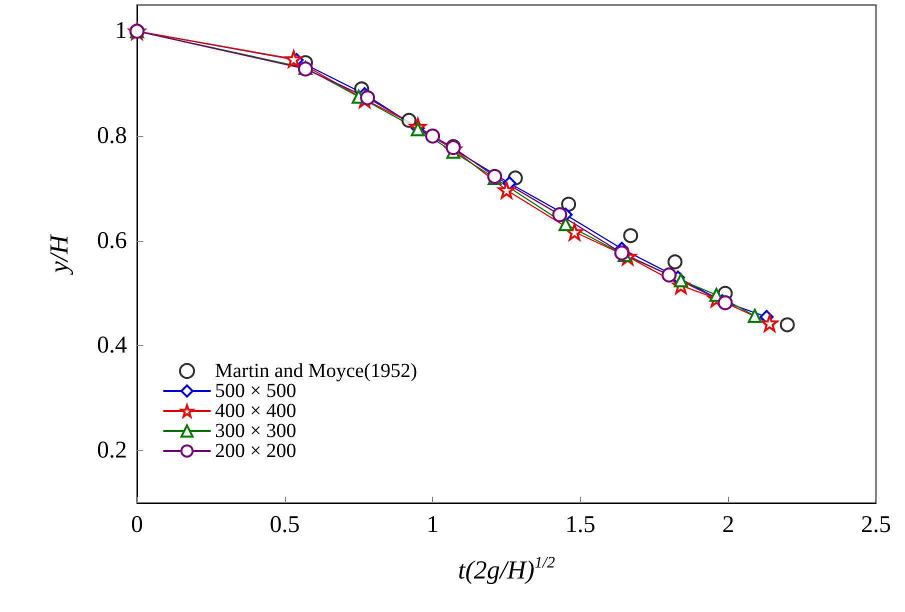  I want to click on x-tick-label: 0, so click(137, 525).